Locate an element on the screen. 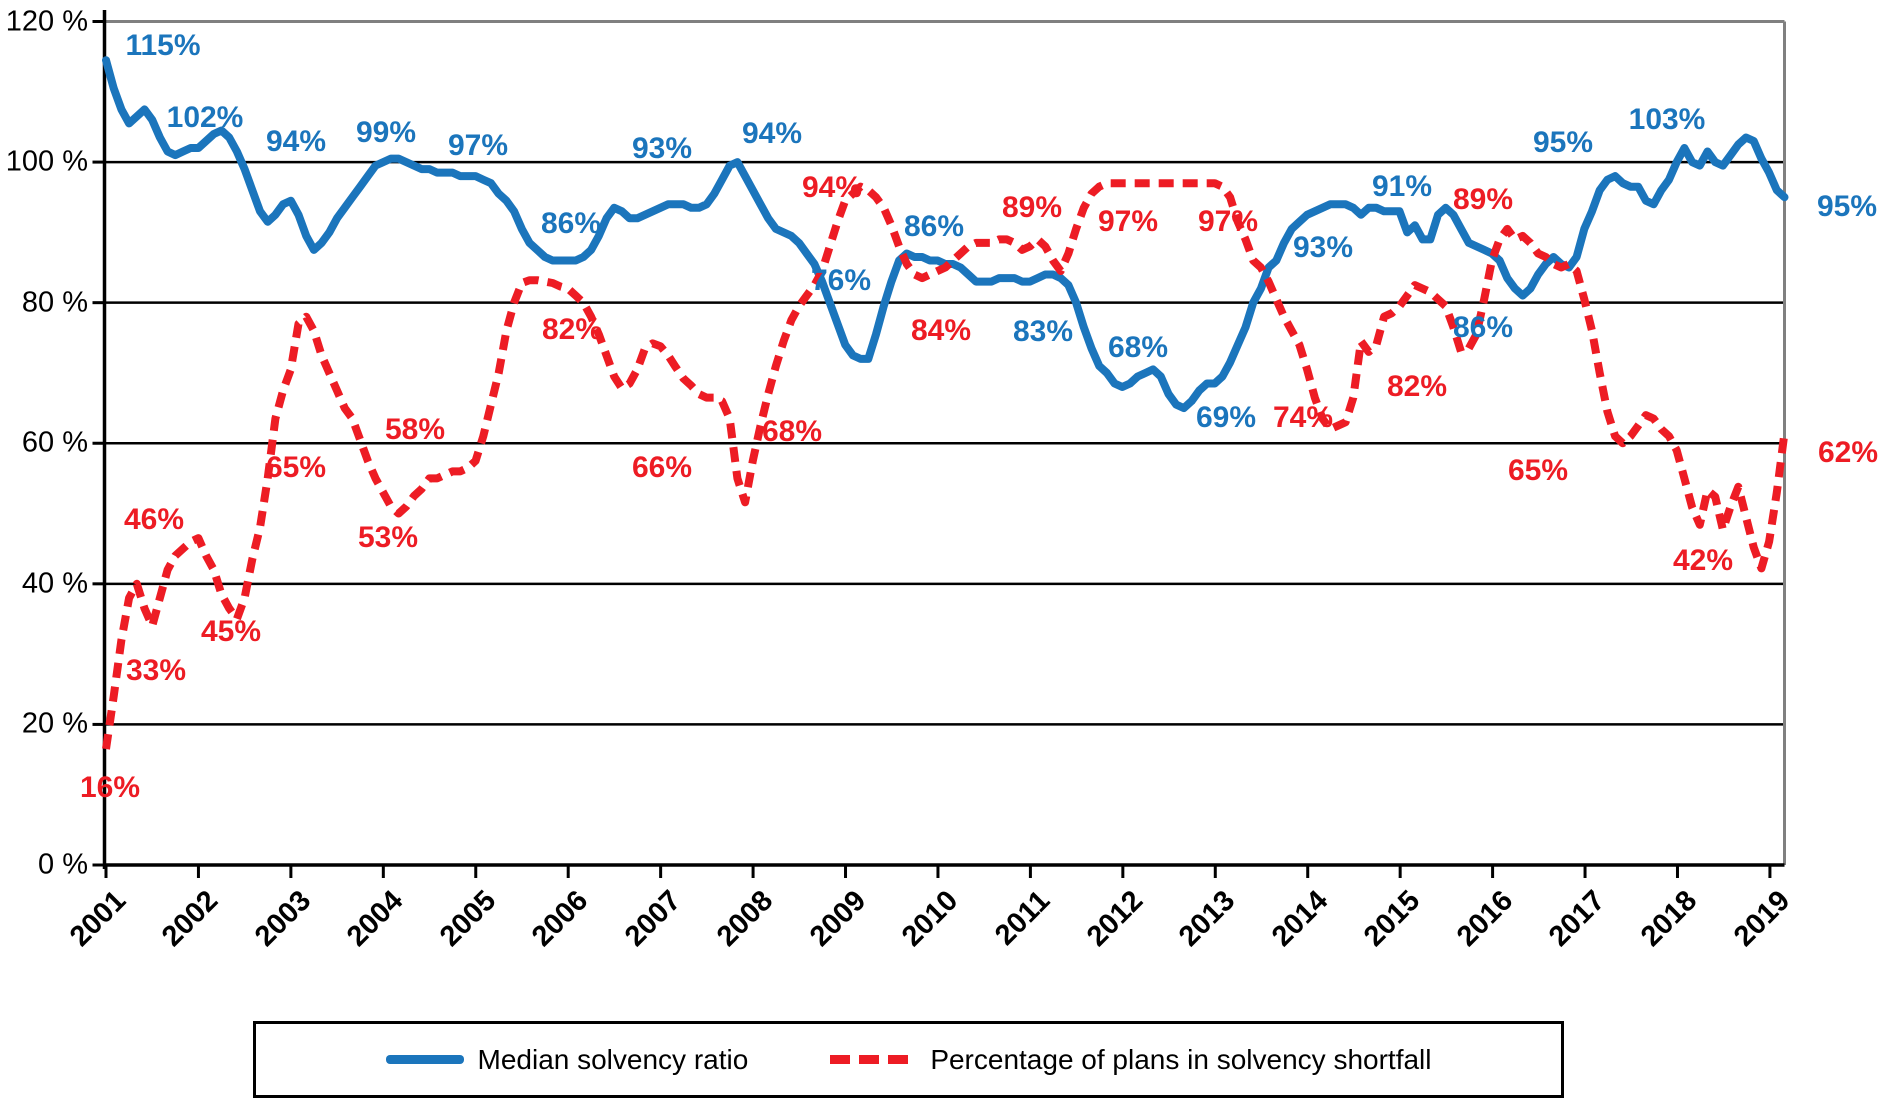 The height and width of the screenshot is (1104, 1884). y-axis-label-60: 60 % is located at coordinates (54, 442).